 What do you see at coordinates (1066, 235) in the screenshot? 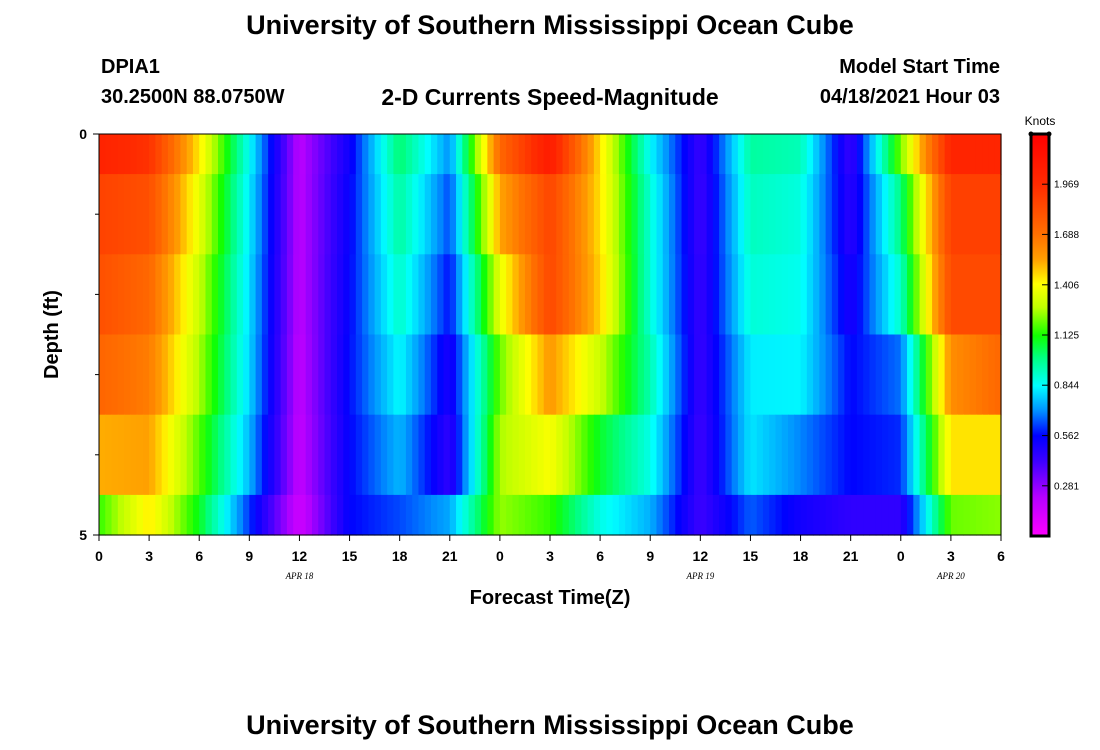
I see `colorbar-tick-label: 1.688` at bounding box center [1066, 235].